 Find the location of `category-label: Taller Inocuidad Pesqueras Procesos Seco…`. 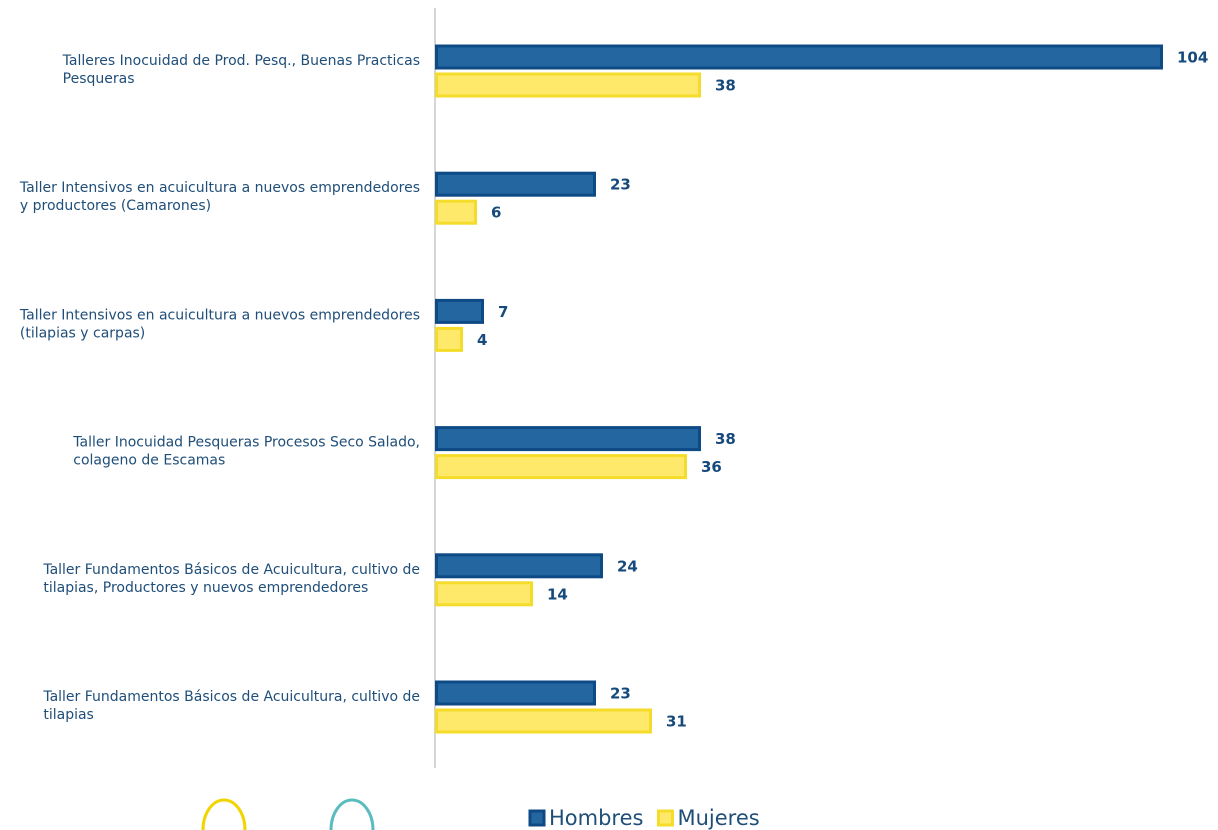

category-label: Taller Inocuidad Pesqueras Procesos Seco… is located at coordinates (246, 452).